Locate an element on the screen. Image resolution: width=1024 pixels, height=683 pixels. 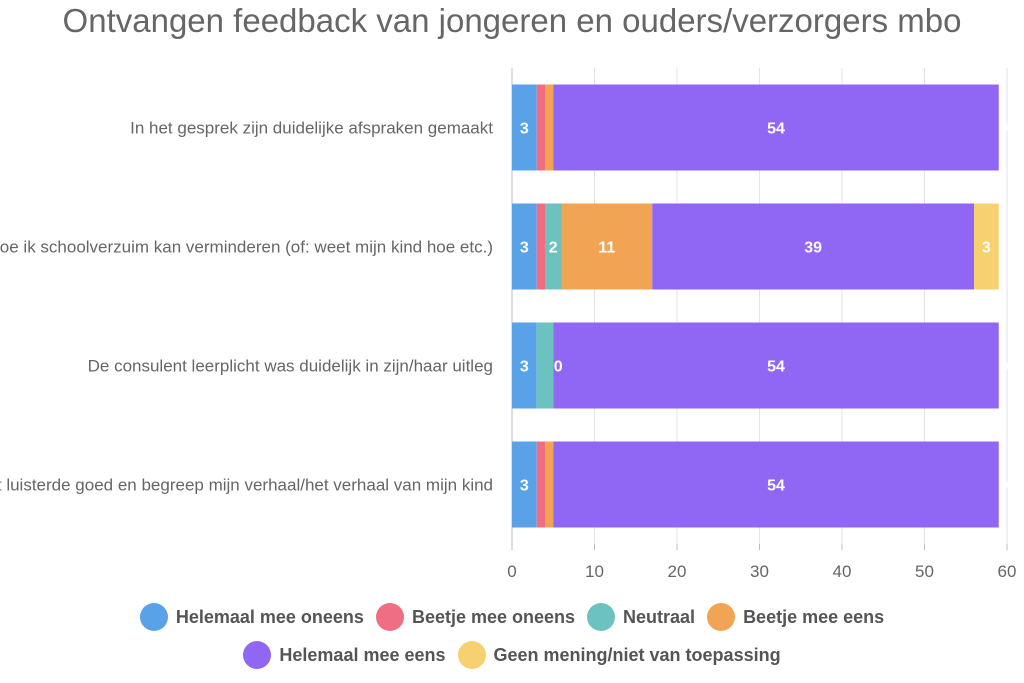
data-label: 39 is located at coordinates (813, 248).